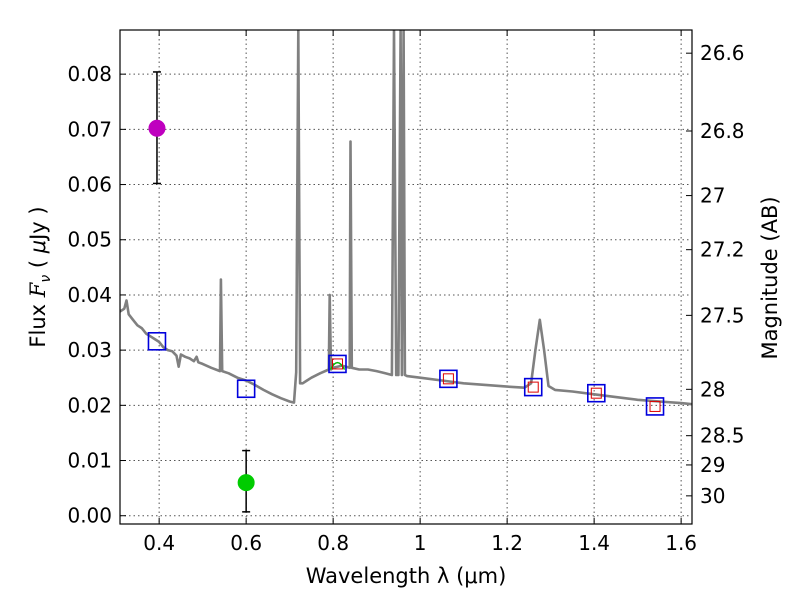 The width and height of the screenshot is (800, 600). Describe the element at coordinates (38, 247) in the screenshot. I see `y-label-mu: μ` at that location.